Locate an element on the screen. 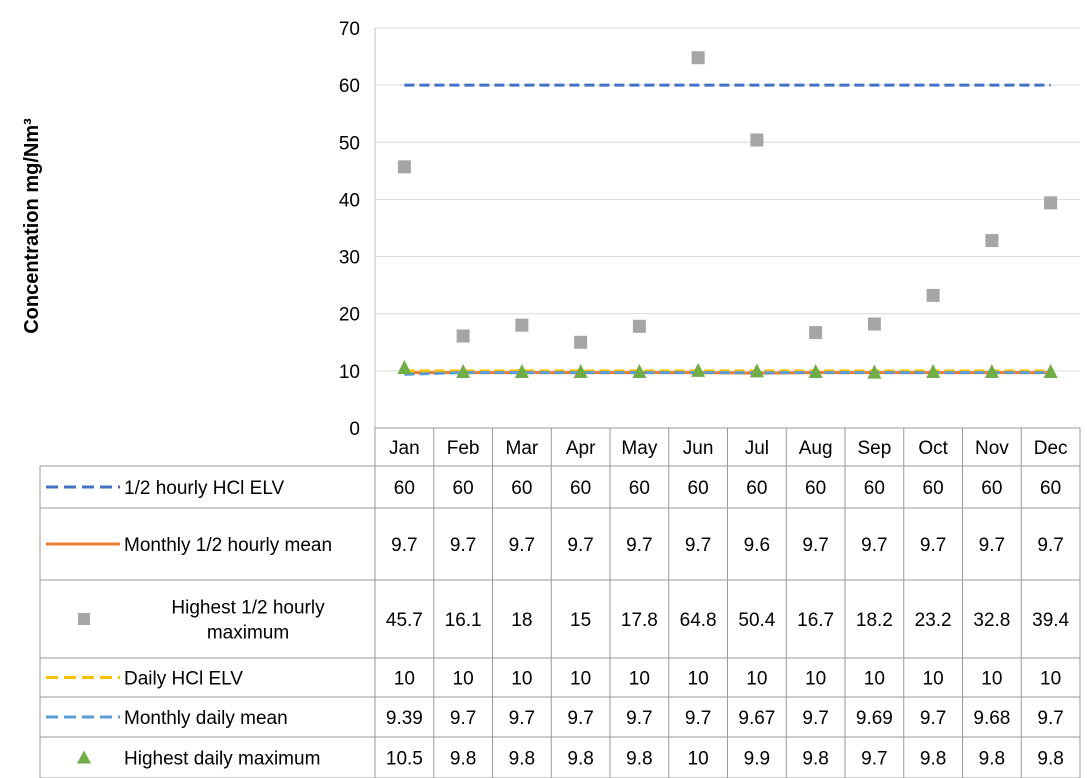 Image resolution: width=1087 pixels, height=778 pixels. legend-label-line: maximum is located at coordinates (248, 633).